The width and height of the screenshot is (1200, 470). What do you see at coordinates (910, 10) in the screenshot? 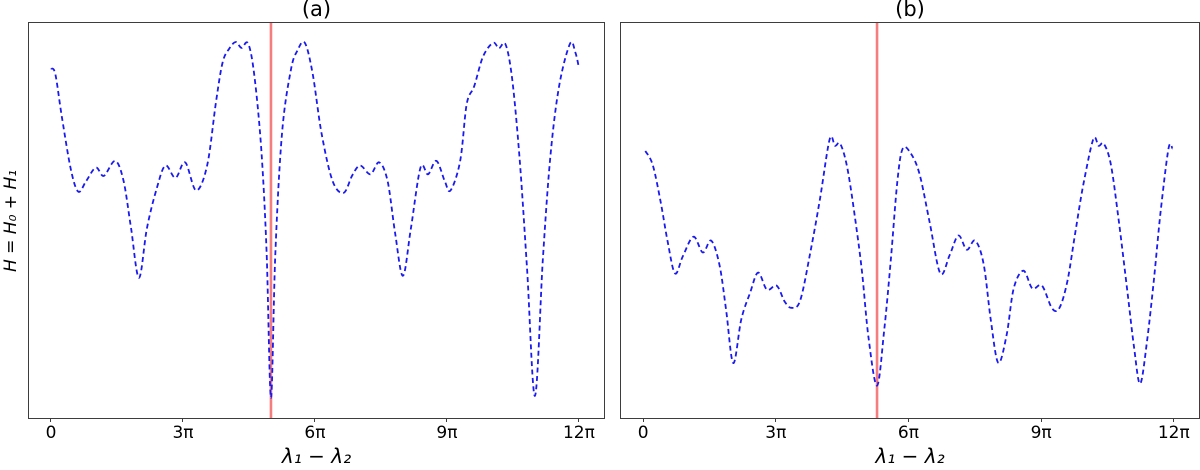
I see `subplot-b-title: (b)` at bounding box center [910, 10].